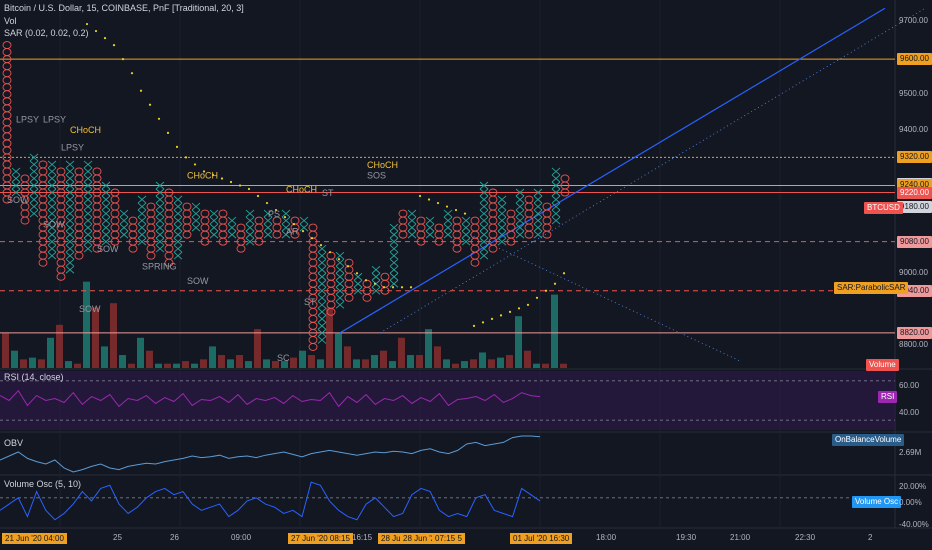 The width and height of the screenshot is (932, 550). I want to click on wyckoff-annotation: CHoCH, so click(202, 175).